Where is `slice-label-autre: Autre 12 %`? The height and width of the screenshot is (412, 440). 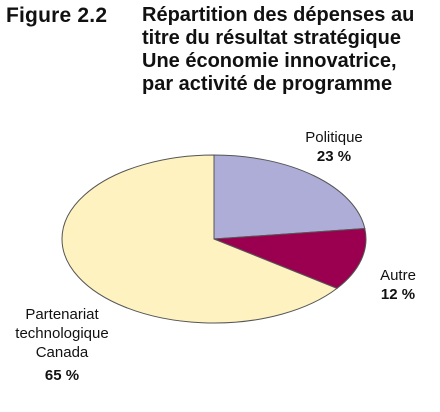 slice-label-autre: Autre 12 % is located at coordinates (398, 285).